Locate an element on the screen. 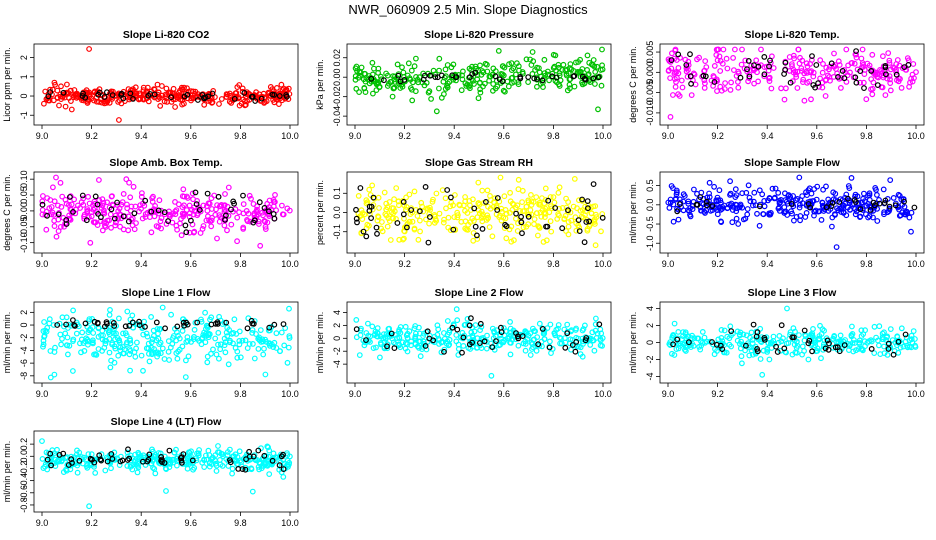 This screenshot has height=540, width=936. x-tick-label: 9.8 is located at coordinates (240, 136).